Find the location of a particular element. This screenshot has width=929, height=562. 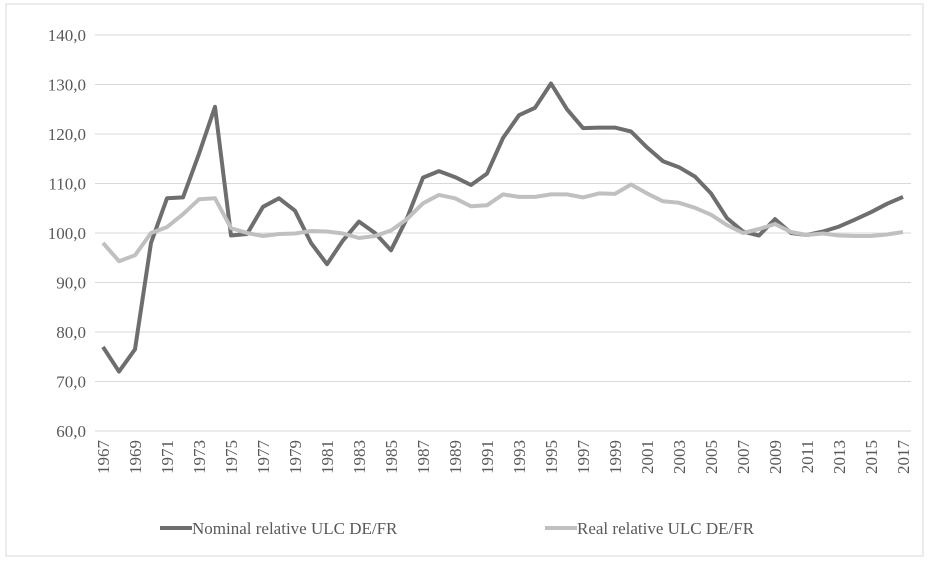

x-tick-label: 1975 is located at coordinates (231, 457).